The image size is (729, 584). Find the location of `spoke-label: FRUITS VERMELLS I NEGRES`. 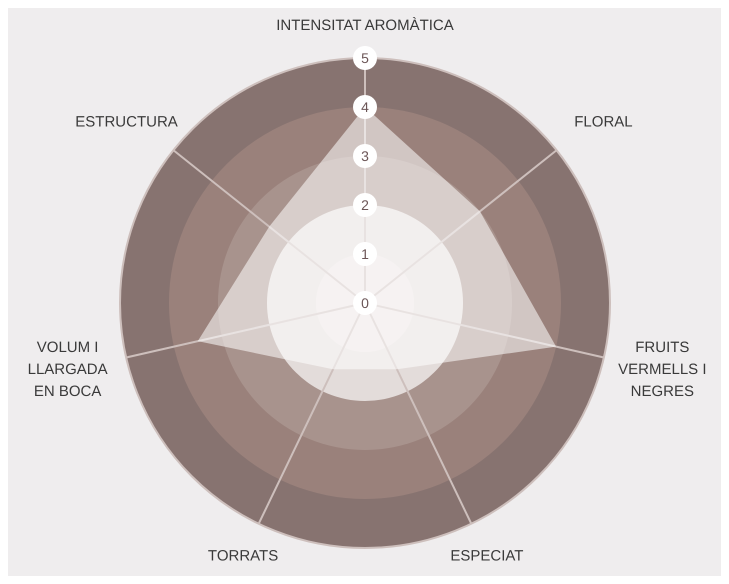

spoke-label: FRUITS VERMELLS I NEGRES is located at coordinates (662, 369).